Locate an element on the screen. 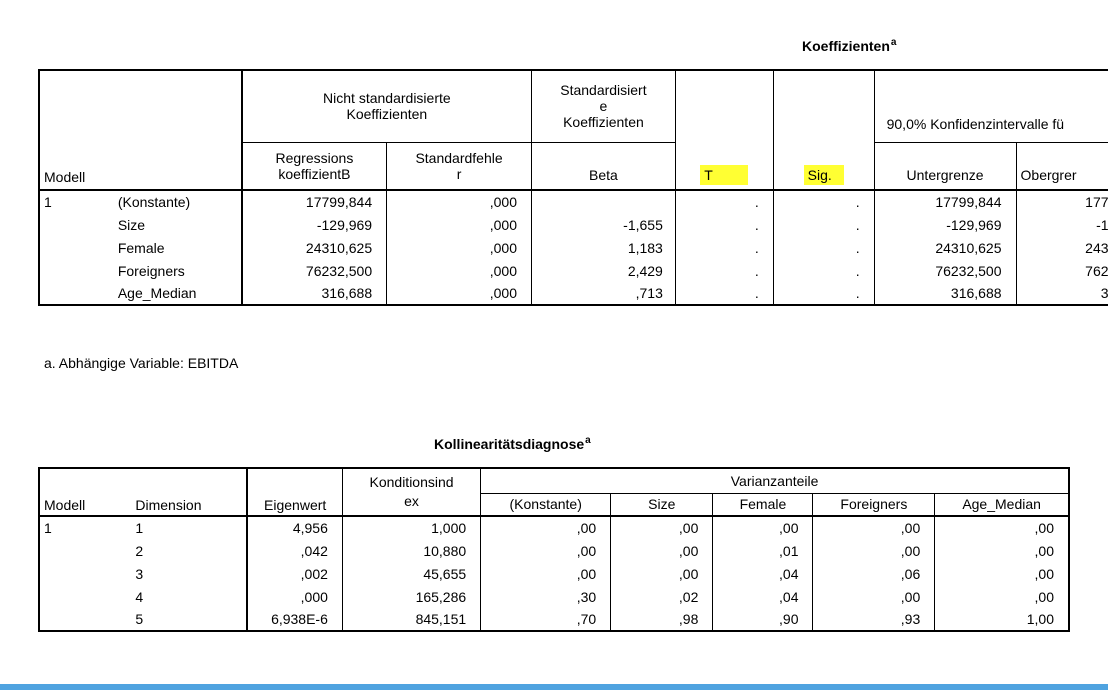 The image size is (1108, 690). header-female: Female is located at coordinates (762, 505).